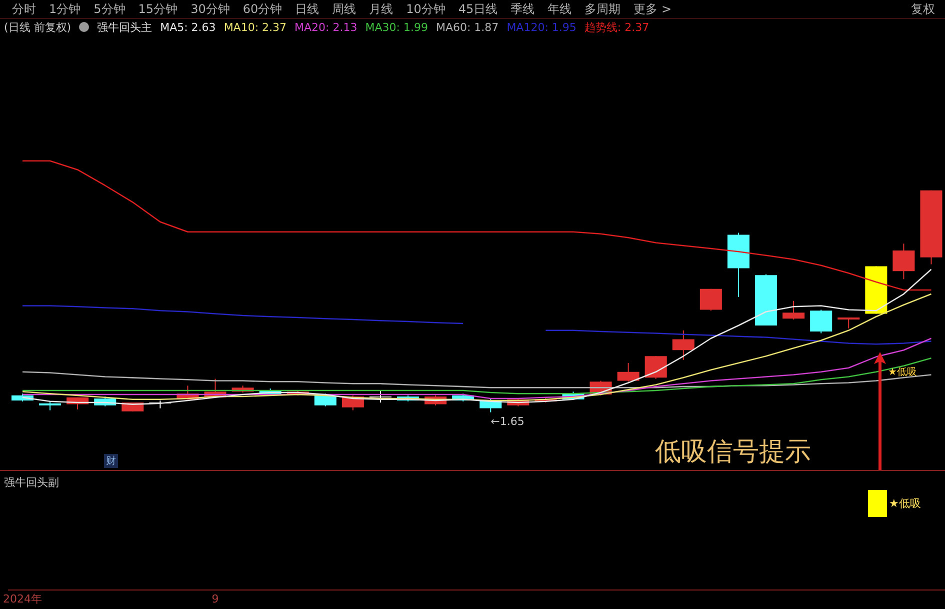 Image resolution: width=945 pixels, height=609 pixels. I want to click on text: 45日线, so click(478, 9).